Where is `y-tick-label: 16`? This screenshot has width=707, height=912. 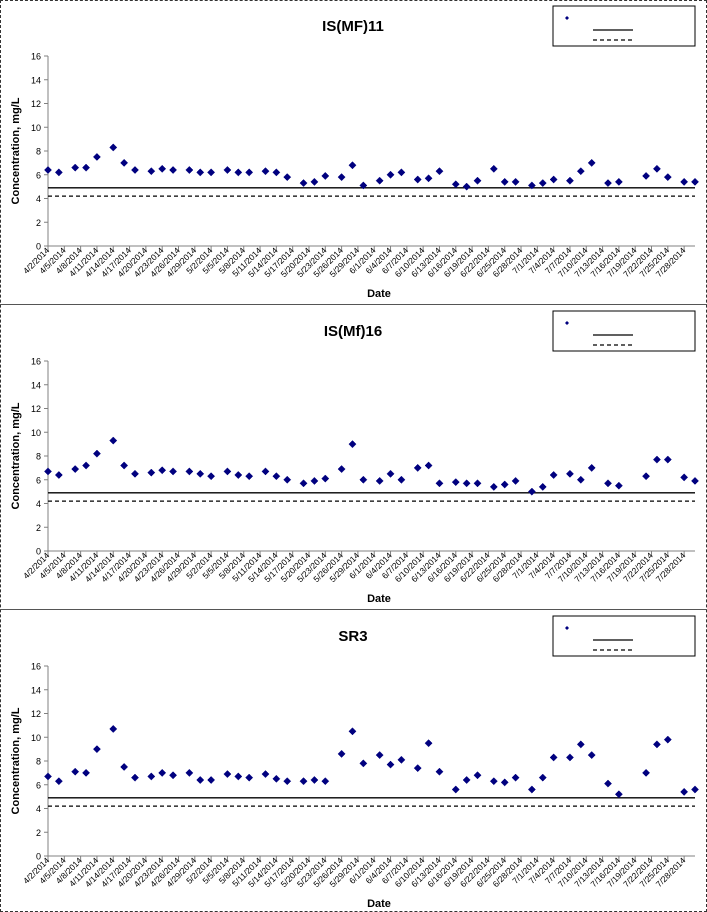
y-tick-label: 16 is located at coordinates (36, 667).